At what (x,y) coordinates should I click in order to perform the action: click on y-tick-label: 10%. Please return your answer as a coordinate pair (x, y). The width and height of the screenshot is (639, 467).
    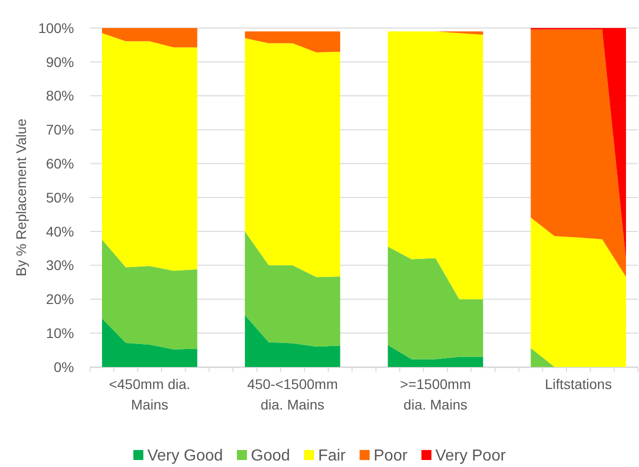
    Looking at the image, I should click on (60, 333).